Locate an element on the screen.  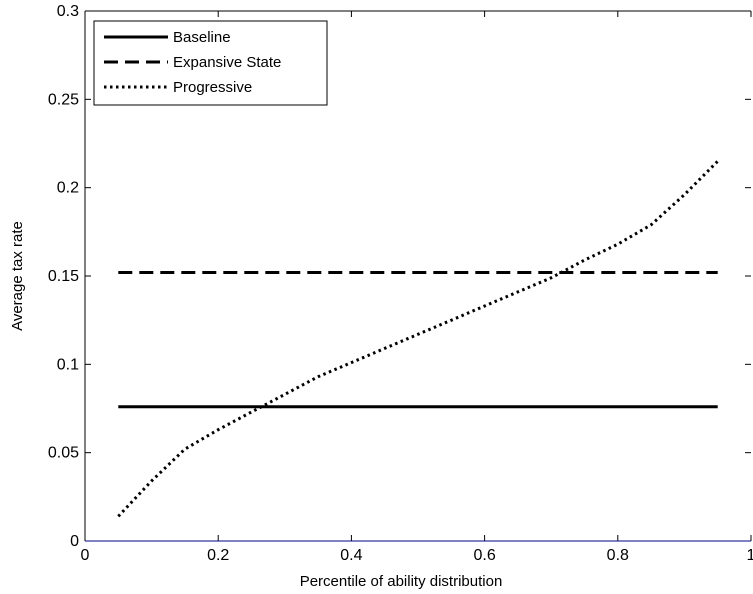
y-tick-label: 0.05 is located at coordinates (63, 453).